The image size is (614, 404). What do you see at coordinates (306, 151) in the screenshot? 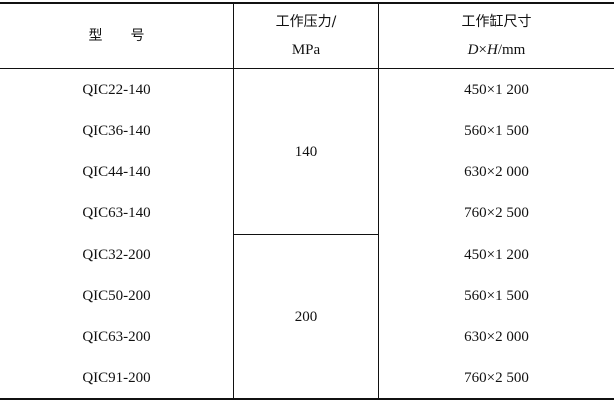
I see `pressure-cell: 140` at bounding box center [306, 151].